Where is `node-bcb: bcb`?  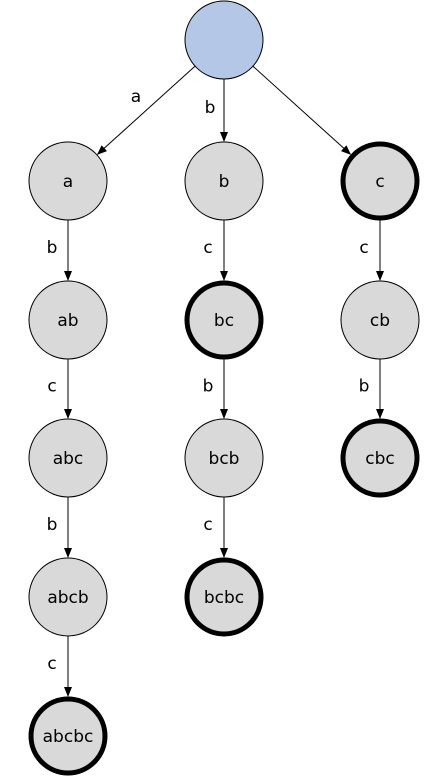 node-bcb: bcb is located at coordinates (224, 458).